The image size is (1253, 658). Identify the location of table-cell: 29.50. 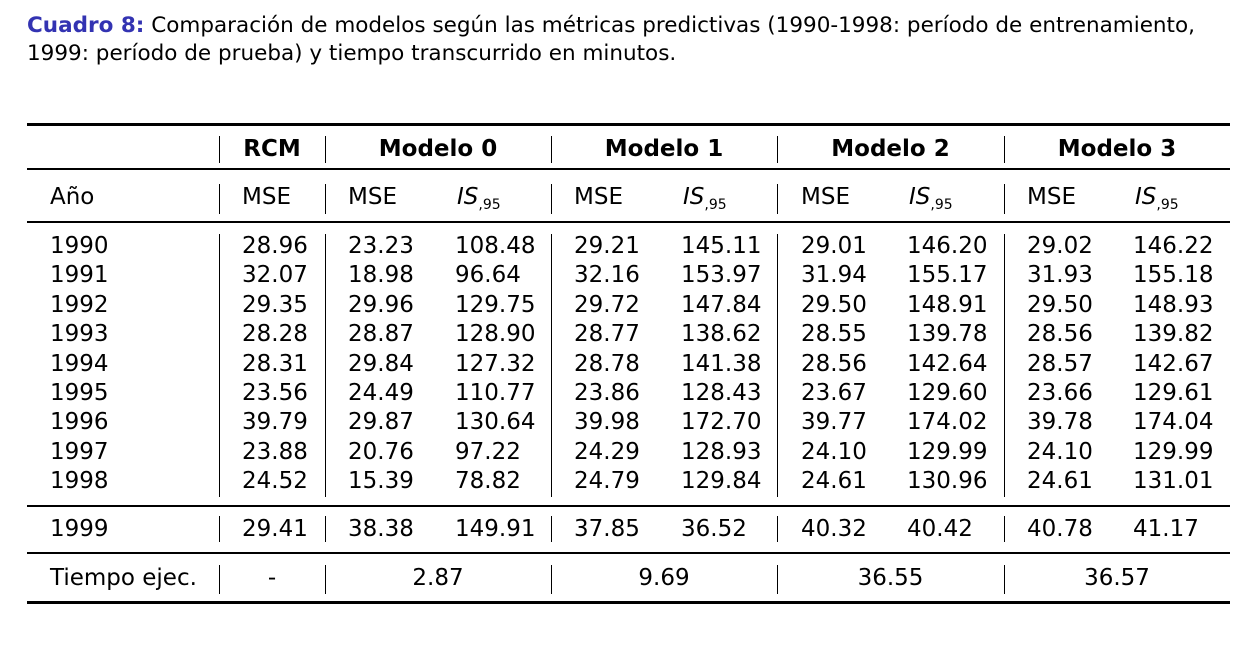
(1060, 304).